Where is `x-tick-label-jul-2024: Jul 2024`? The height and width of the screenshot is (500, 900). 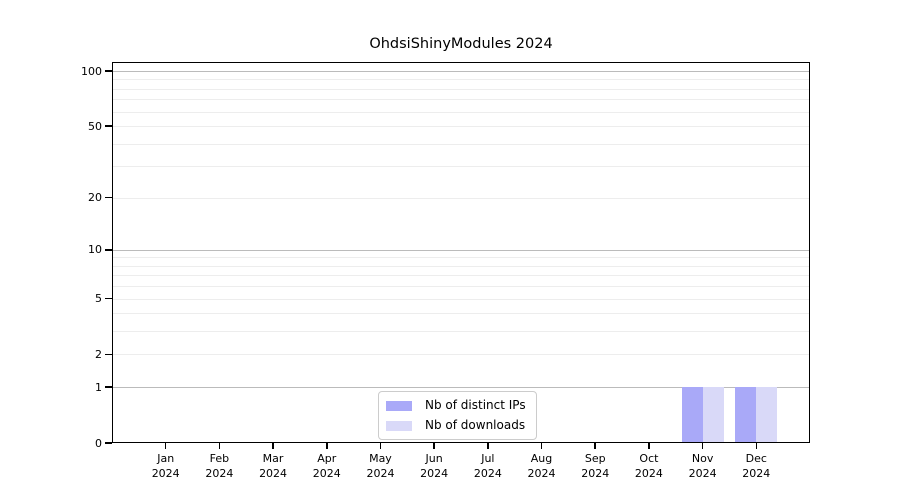
x-tick-label-jul-2024: Jul 2024 is located at coordinates (487, 466).